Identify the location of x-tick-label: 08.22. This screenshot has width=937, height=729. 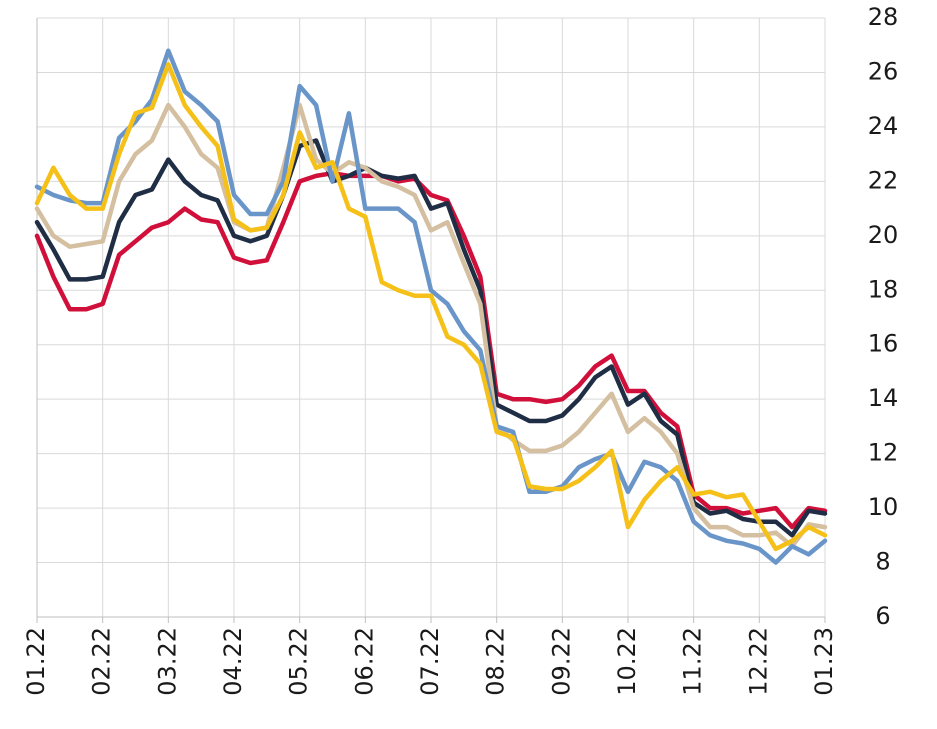
(496, 661).